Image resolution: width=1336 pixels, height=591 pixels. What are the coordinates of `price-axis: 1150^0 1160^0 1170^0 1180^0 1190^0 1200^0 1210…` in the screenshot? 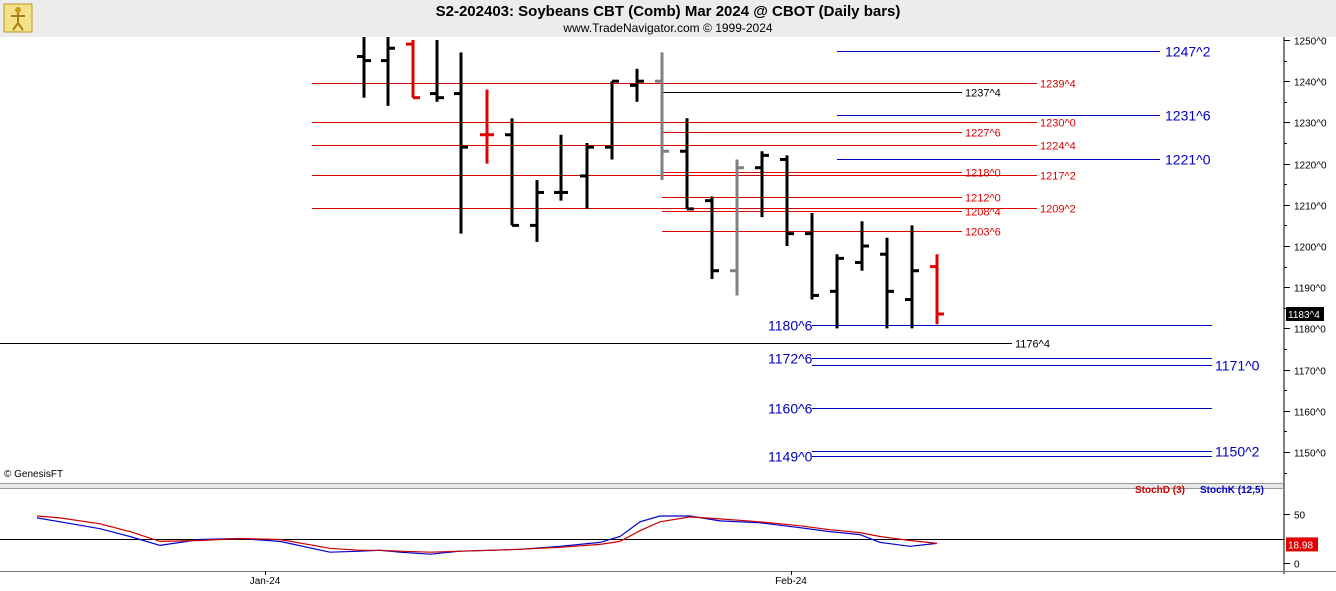 It's located at (1305, 255).